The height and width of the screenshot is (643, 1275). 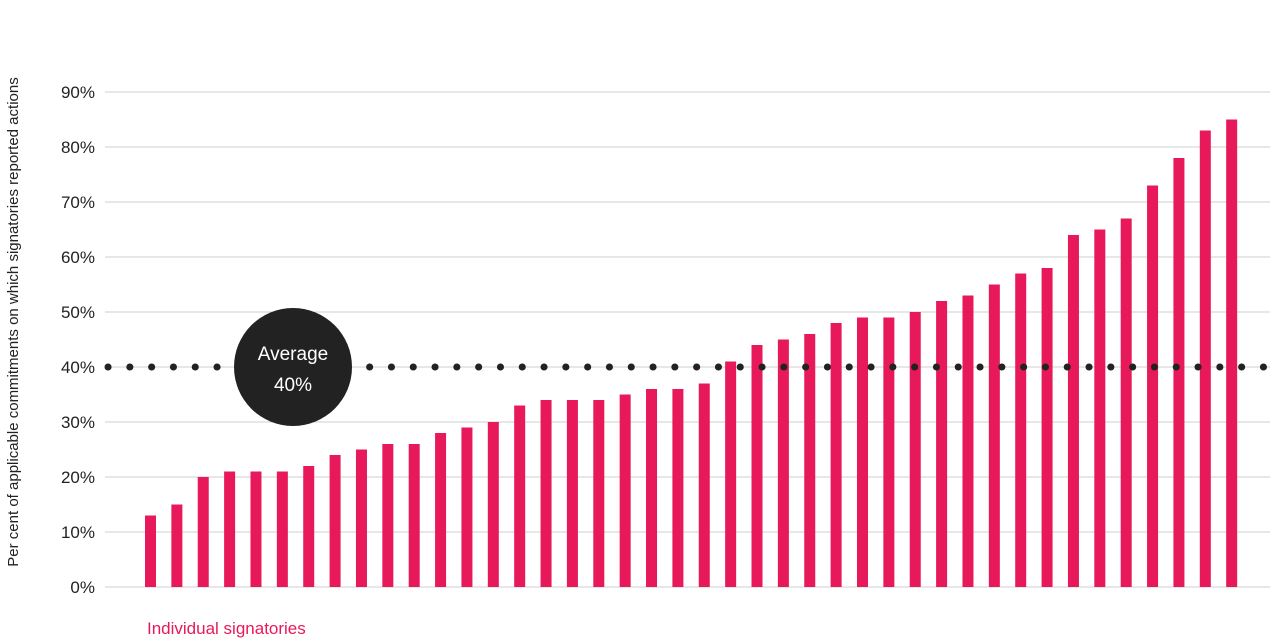 What do you see at coordinates (82, 587) in the screenshot?
I see `y-tick-label: 0%` at bounding box center [82, 587].